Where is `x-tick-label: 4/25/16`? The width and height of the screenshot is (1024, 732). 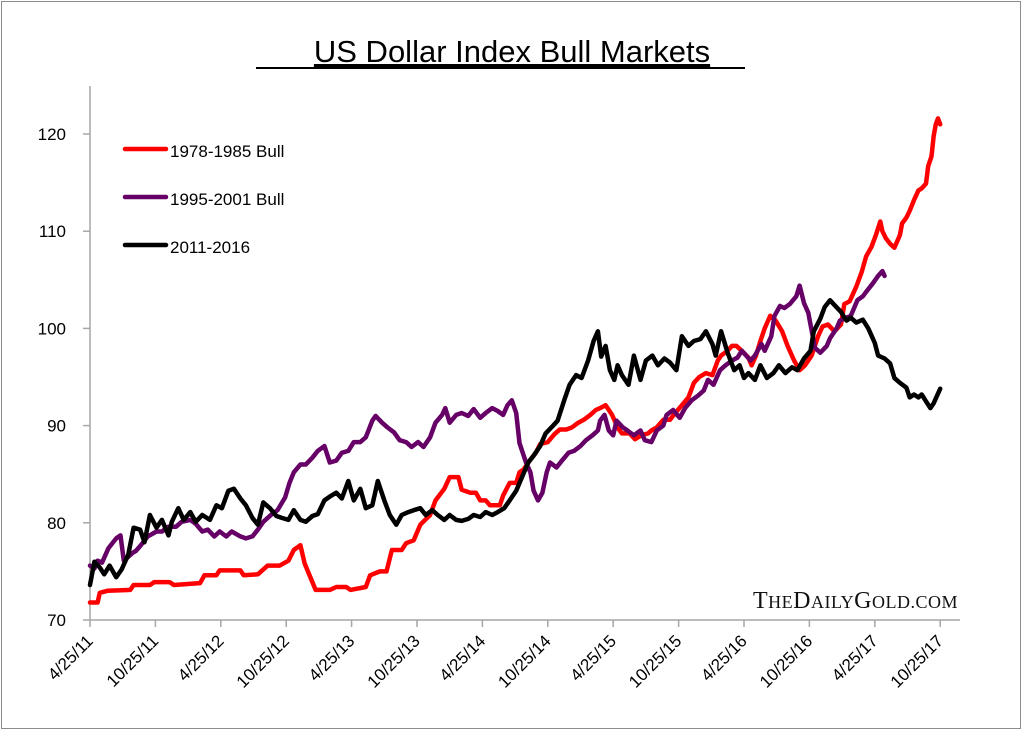 x-tick-label: 4/25/16 is located at coordinates (724, 658).